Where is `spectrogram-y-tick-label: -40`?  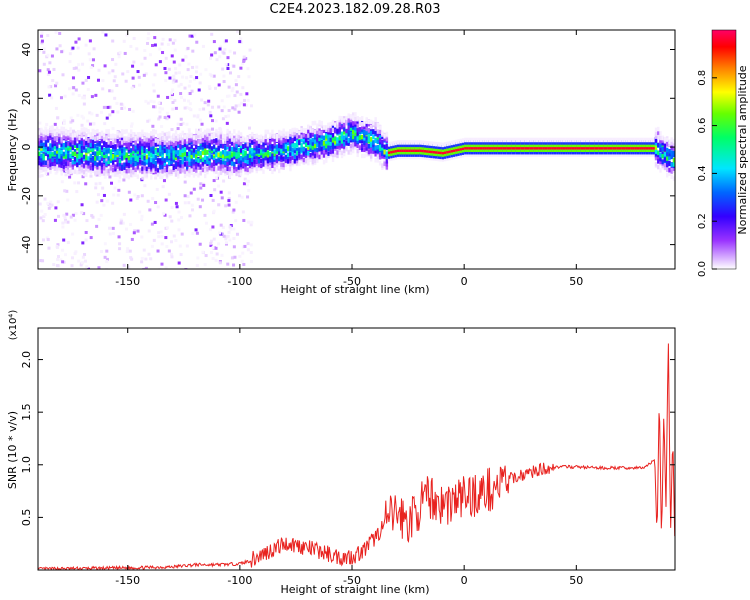
spectrogram-y-tick-label: -40 is located at coordinates (26, 245).